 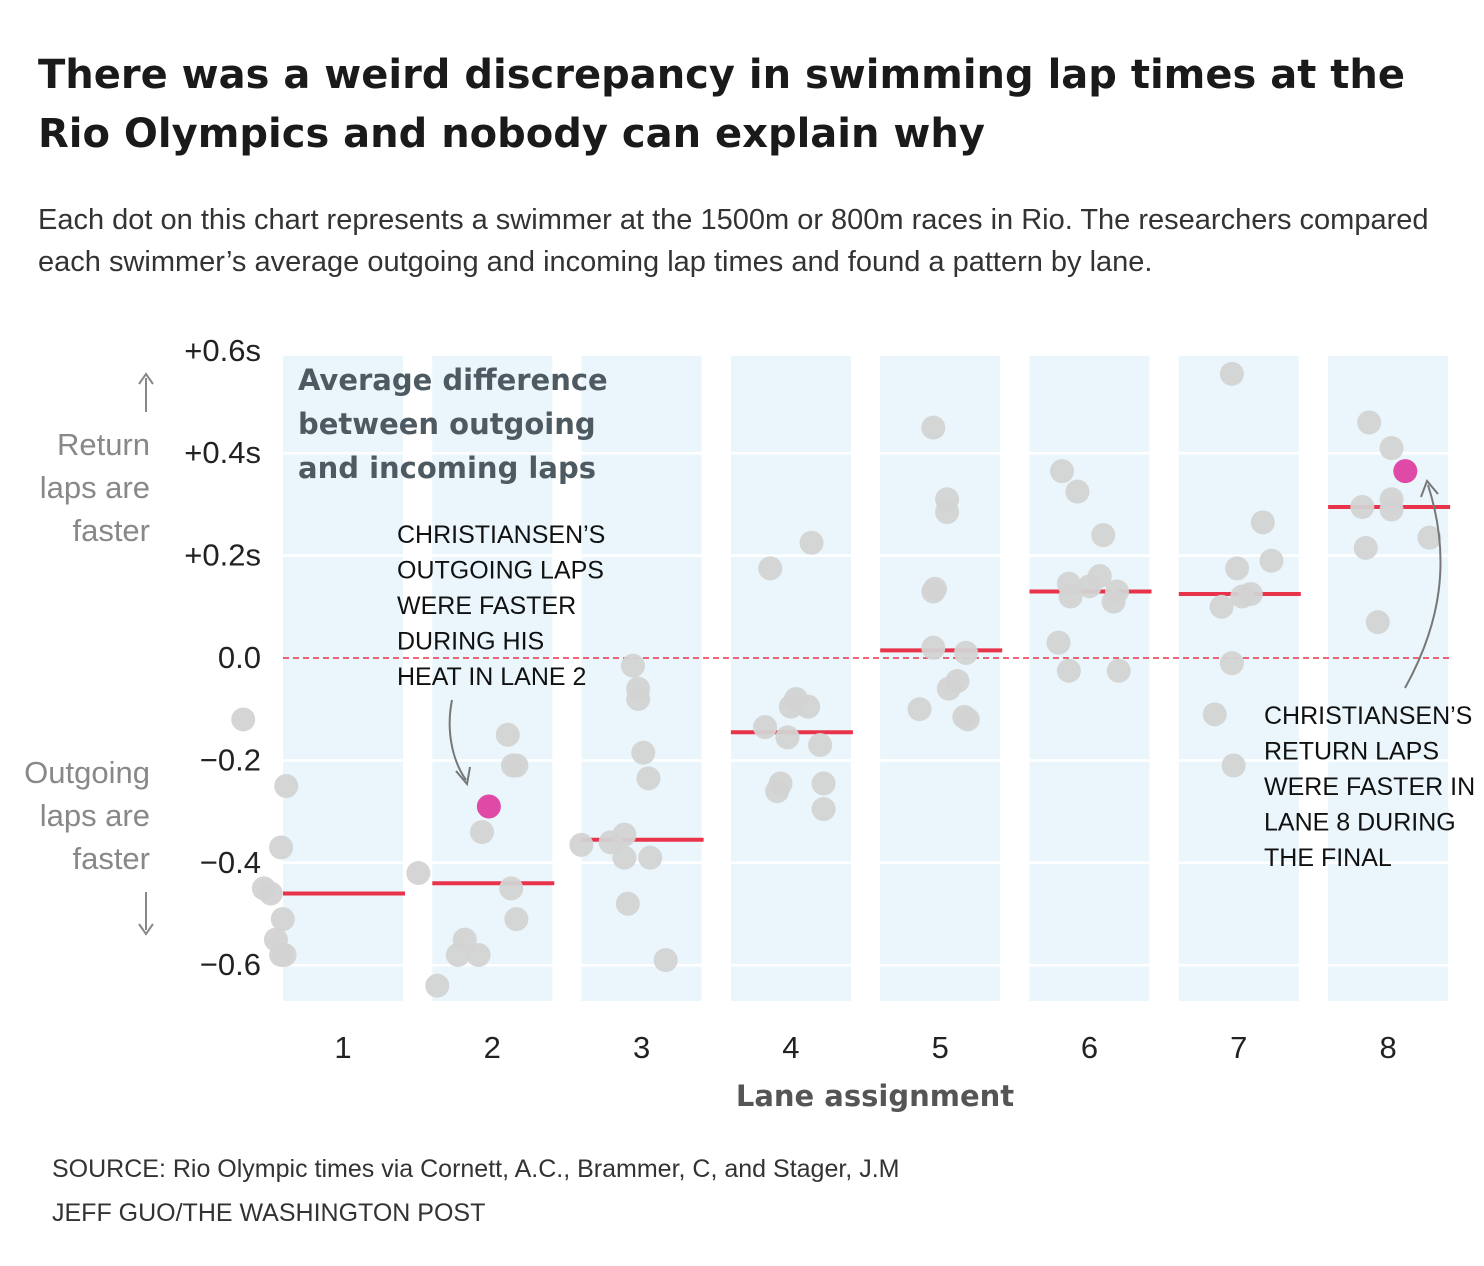 I want to click on y-tick-label: +0.4s, so click(x=222, y=452).